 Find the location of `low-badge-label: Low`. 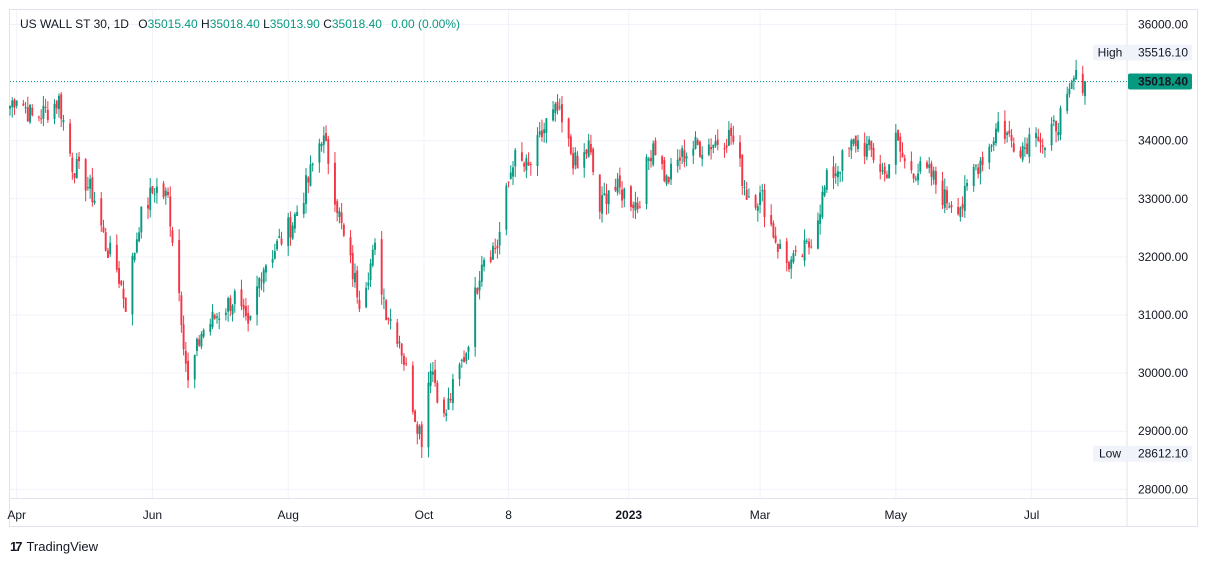

low-badge-label: Low is located at coordinates (1110, 454).